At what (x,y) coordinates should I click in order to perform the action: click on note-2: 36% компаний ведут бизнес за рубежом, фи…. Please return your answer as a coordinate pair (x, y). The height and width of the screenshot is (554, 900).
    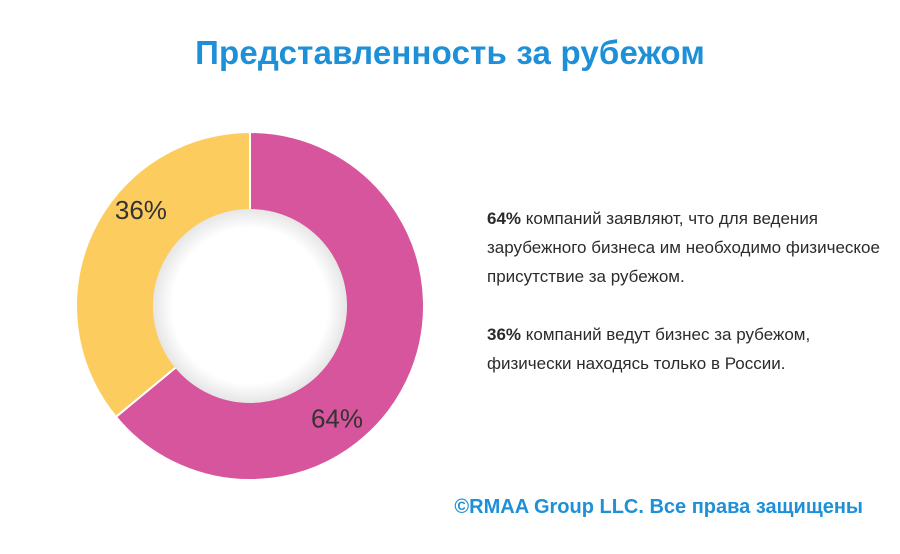
    Looking at the image, I should click on (687, 349).